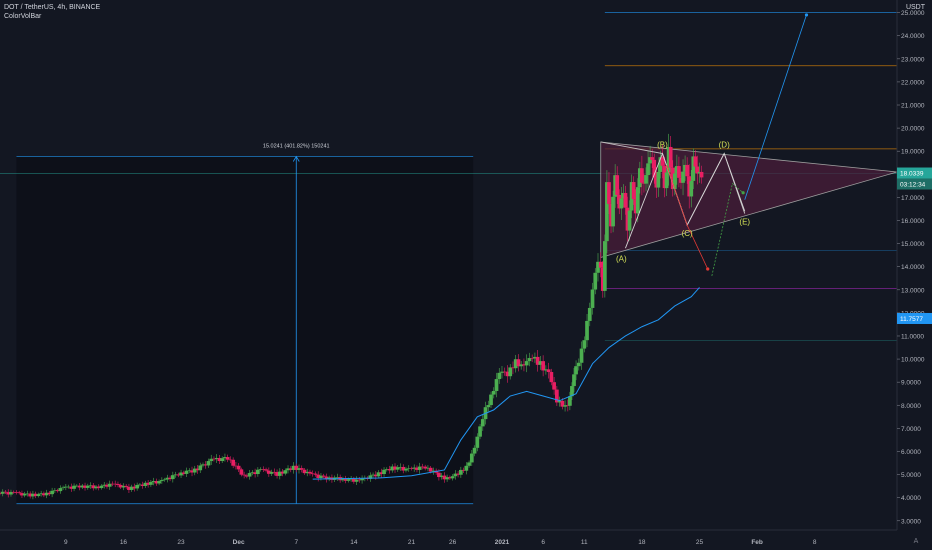  I want to click on measure-arrowhead, so click(296, 158).